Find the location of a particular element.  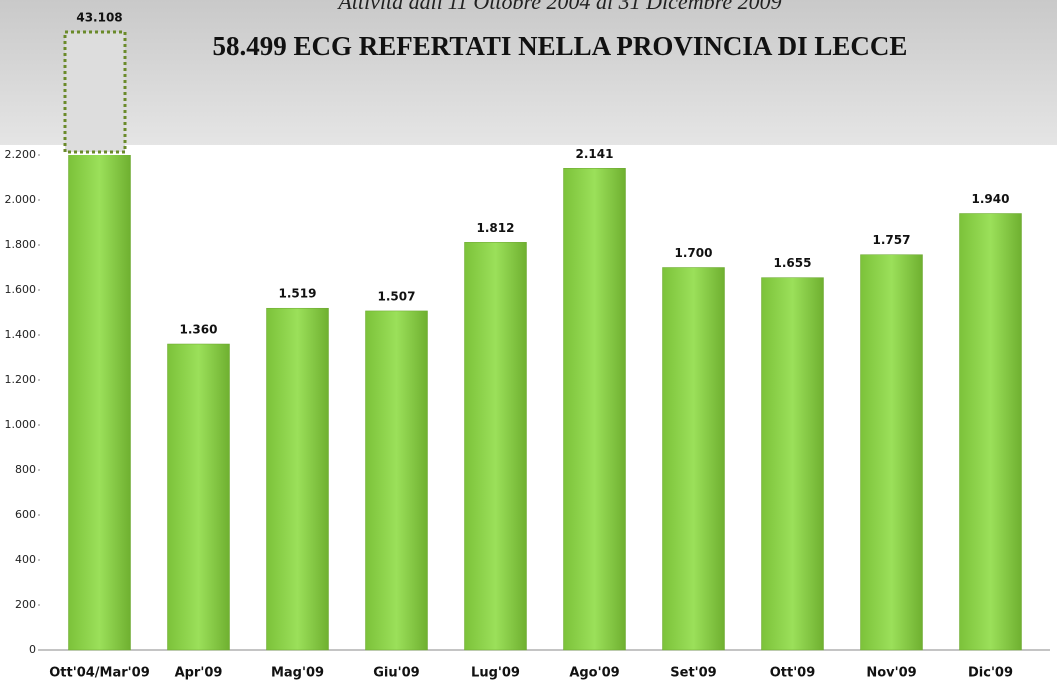

y-tick-label: 0 is located at coordinates (32, 649).